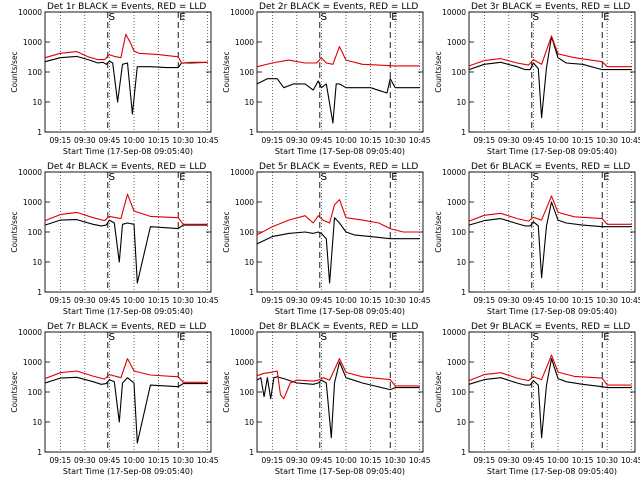 The height and width of the screenshot is (480, 640). I want to click on panel-title: Det 8r BLACK = Events, RED = LLD, so click(338, 327).